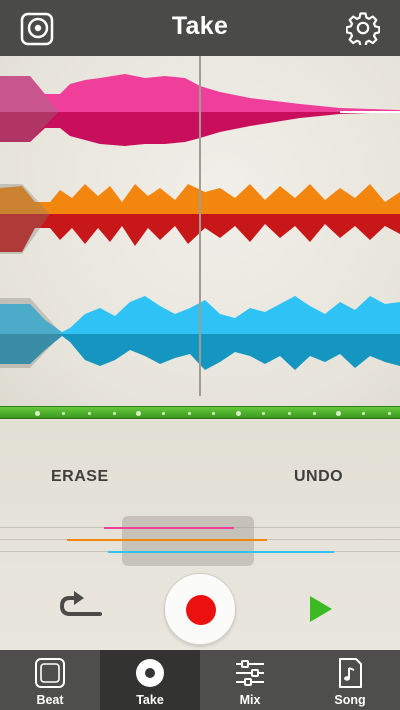 The height and width of the screenshot is (710, 400). I want to click on playhead, so click(200, 226).